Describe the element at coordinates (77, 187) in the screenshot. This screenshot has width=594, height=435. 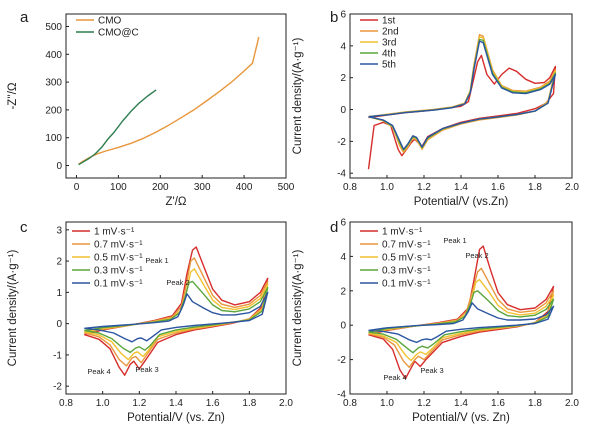
I see `x-tick-label: 0` at that location.